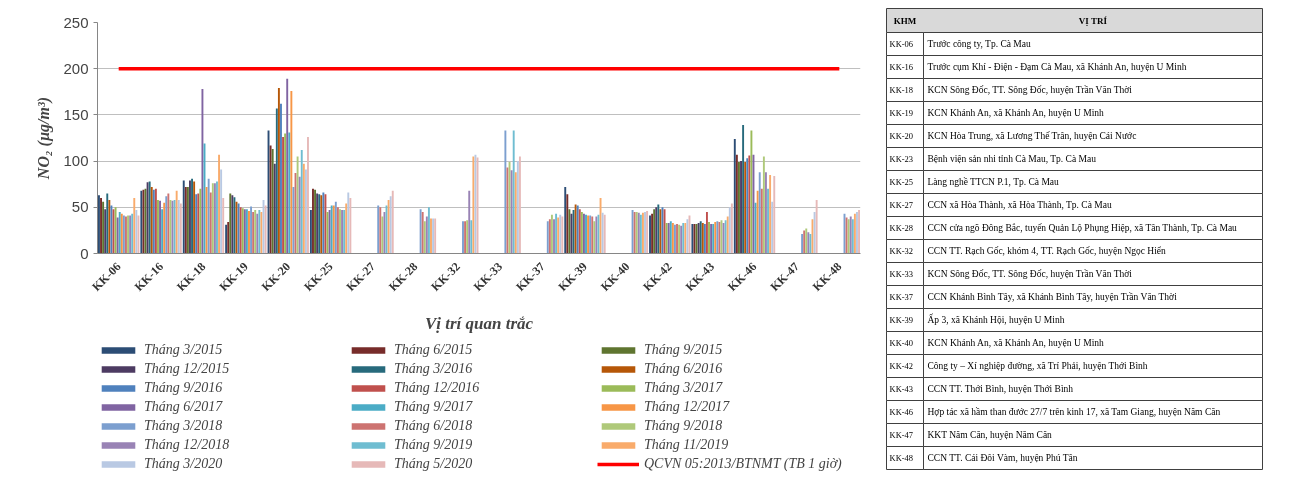  I want to click on legend-label: Tháng 3/2015, so click(184, 349).